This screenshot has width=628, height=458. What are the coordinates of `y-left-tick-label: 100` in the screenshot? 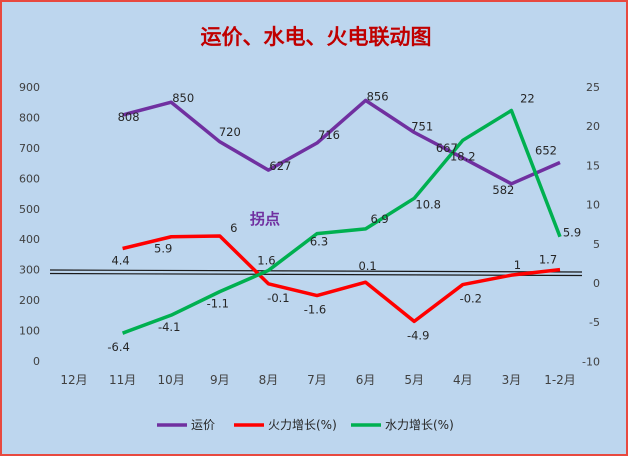 It's located at (29, 331).